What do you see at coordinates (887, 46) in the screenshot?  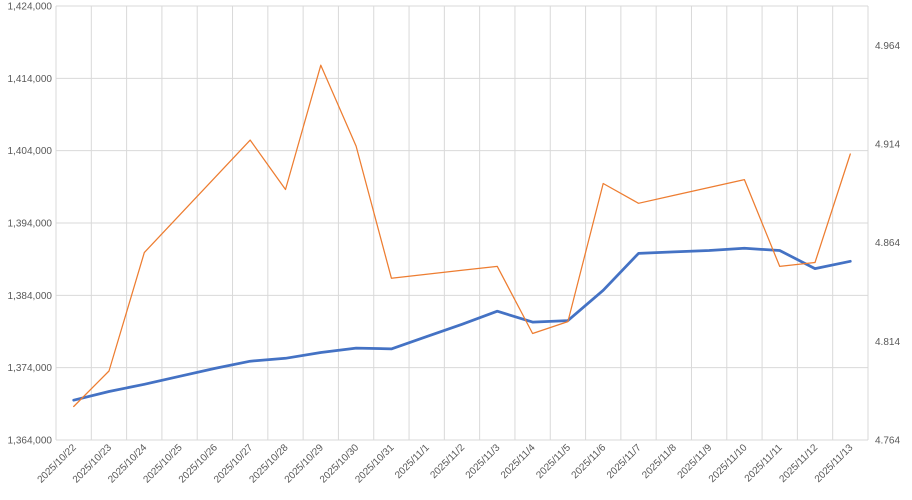 I see `right-axis-tick-label: 4.964` at bounding box center [887, 46].